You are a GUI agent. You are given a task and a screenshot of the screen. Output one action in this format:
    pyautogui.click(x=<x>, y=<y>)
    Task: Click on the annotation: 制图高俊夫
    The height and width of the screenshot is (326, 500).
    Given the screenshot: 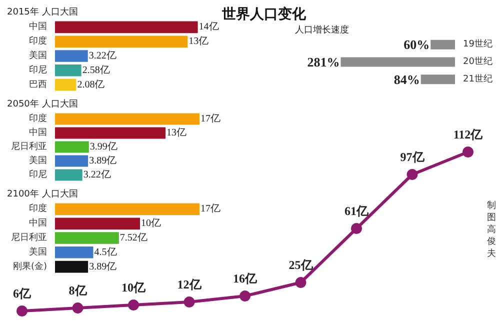 What is the action you would take?
    pyautogui.click(x=491, y=229)
    